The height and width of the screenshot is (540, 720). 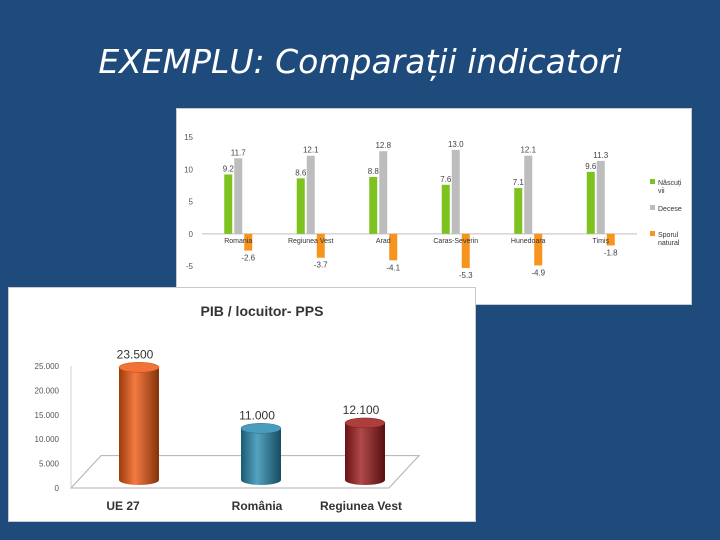 I want to click on category-label: Romania, so click(x=238, y=241).